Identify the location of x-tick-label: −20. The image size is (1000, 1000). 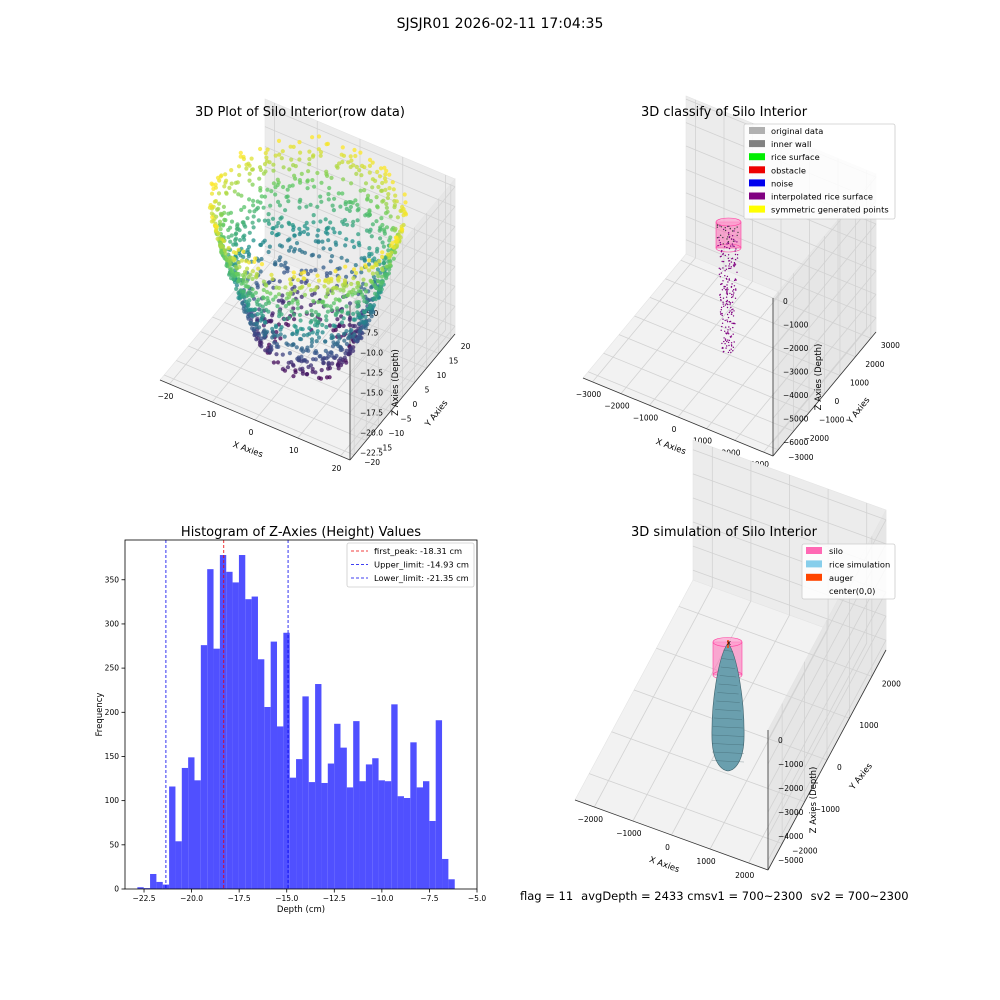
(166, 396).